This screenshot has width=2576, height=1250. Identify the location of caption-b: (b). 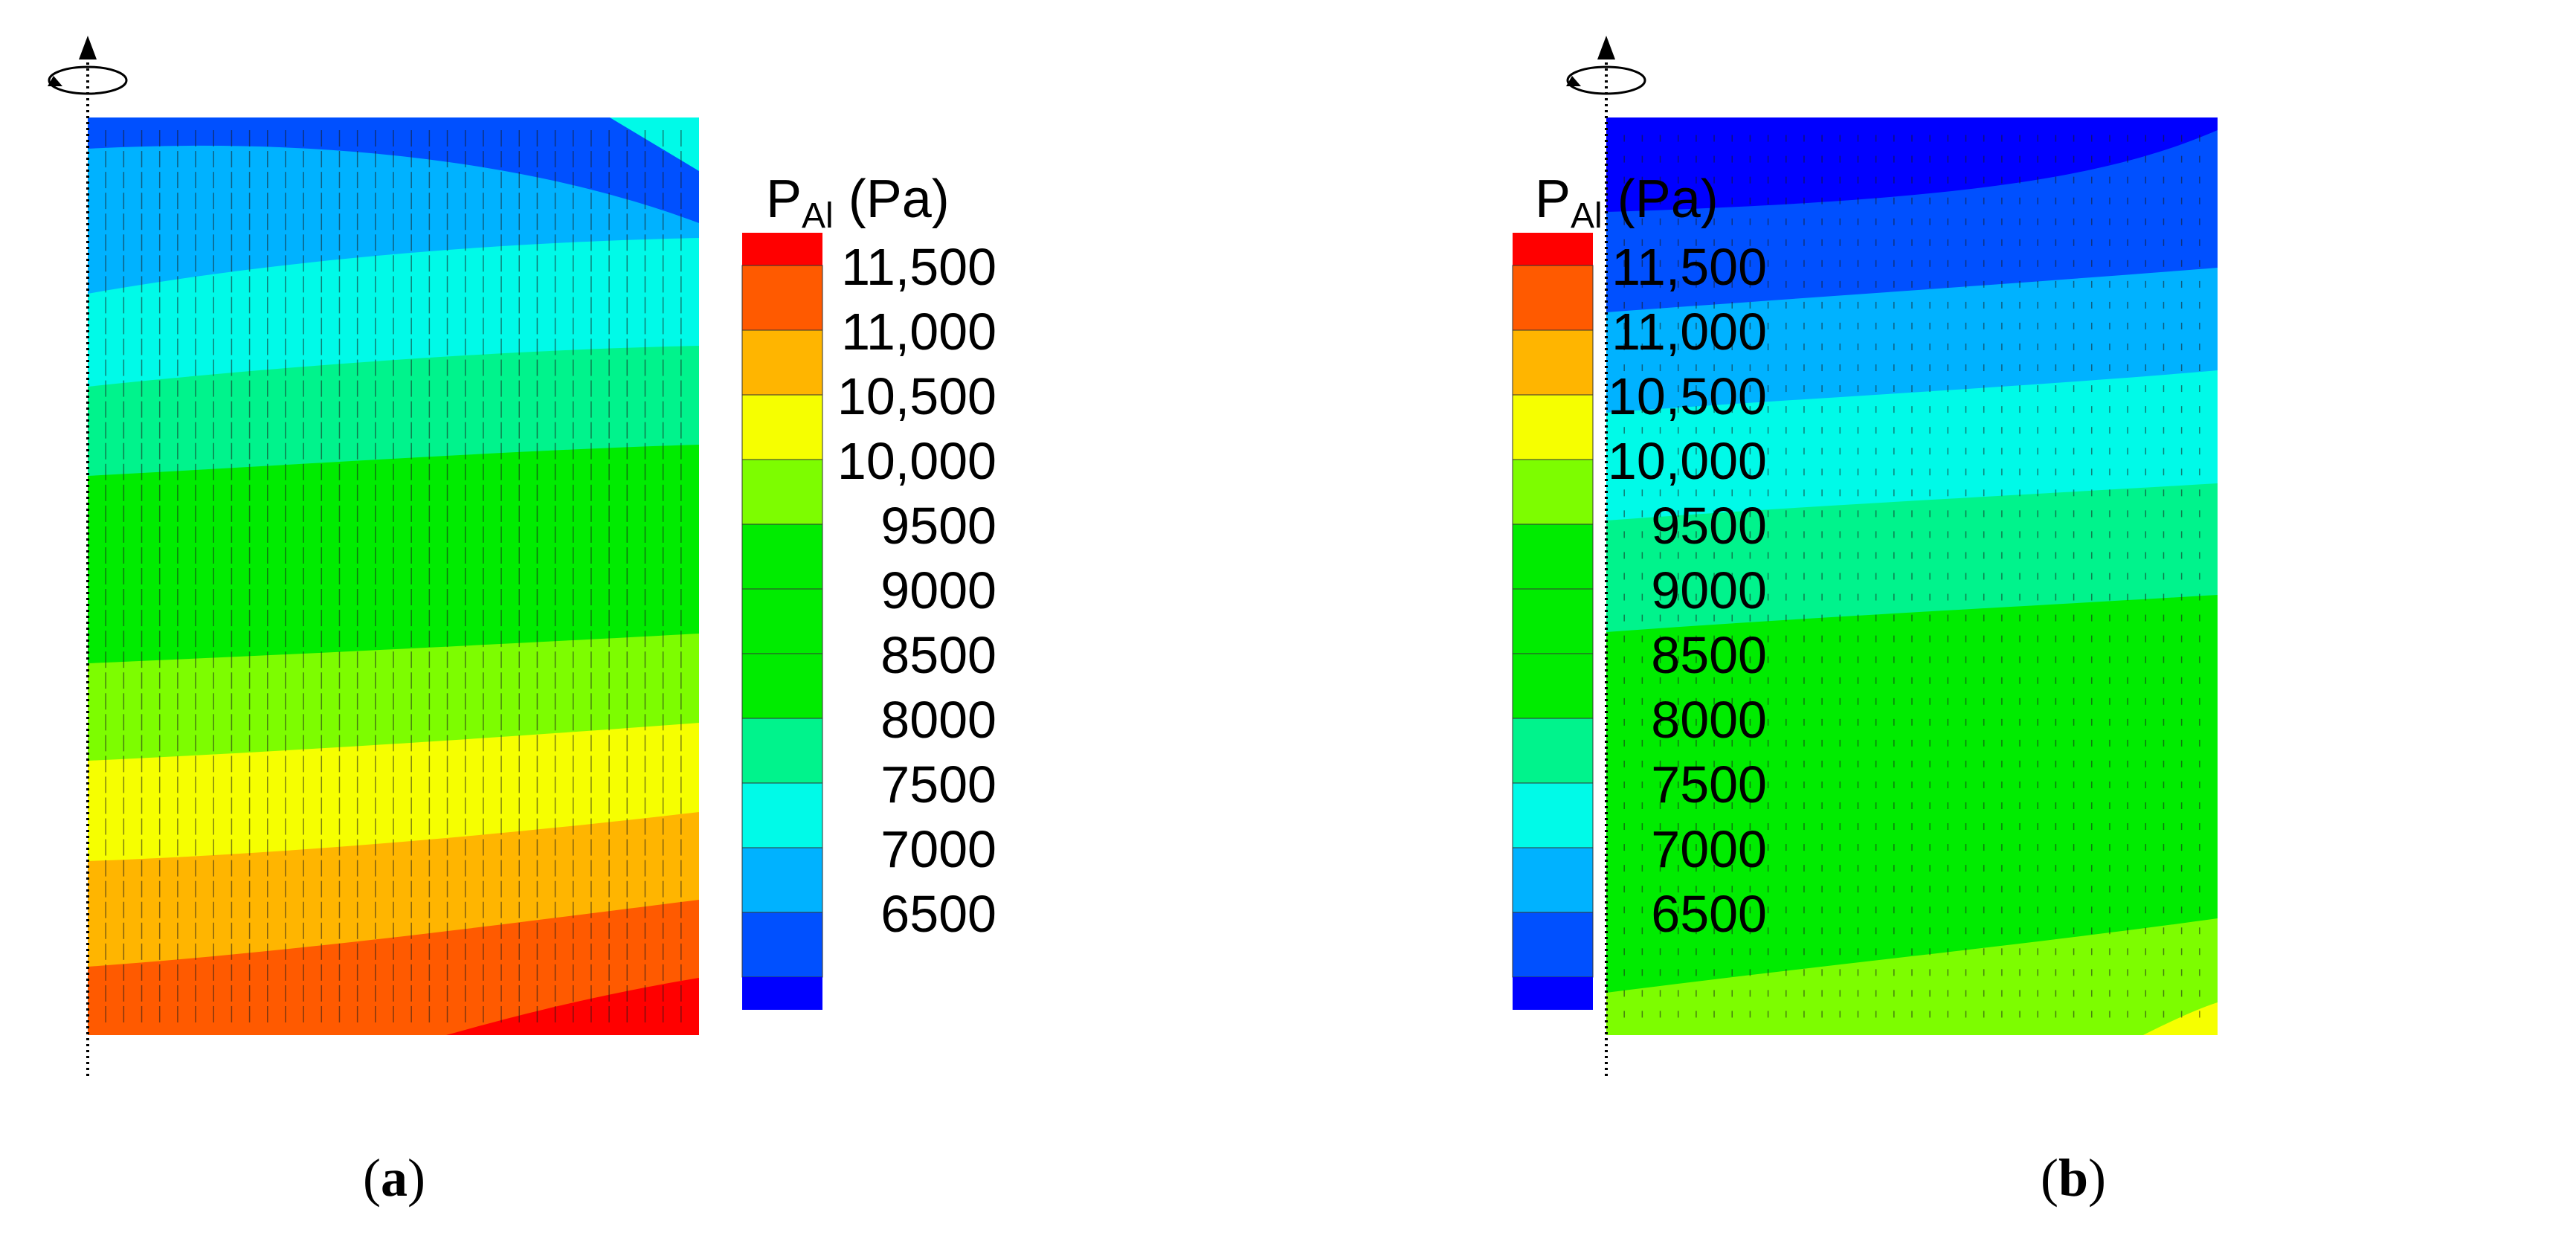
(2073, 1178).